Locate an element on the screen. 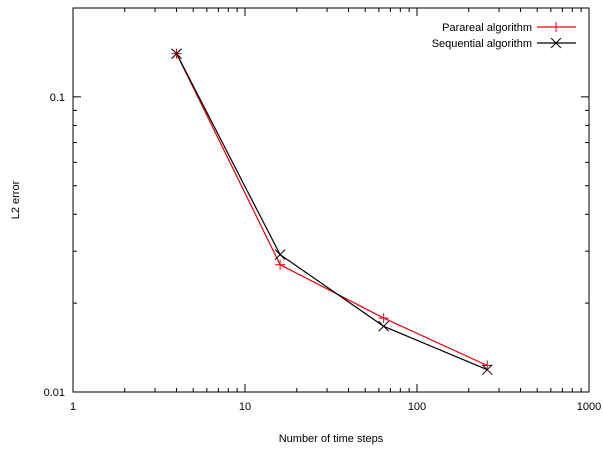  x-tick-label: 10 is located at coordinates (245, 407).